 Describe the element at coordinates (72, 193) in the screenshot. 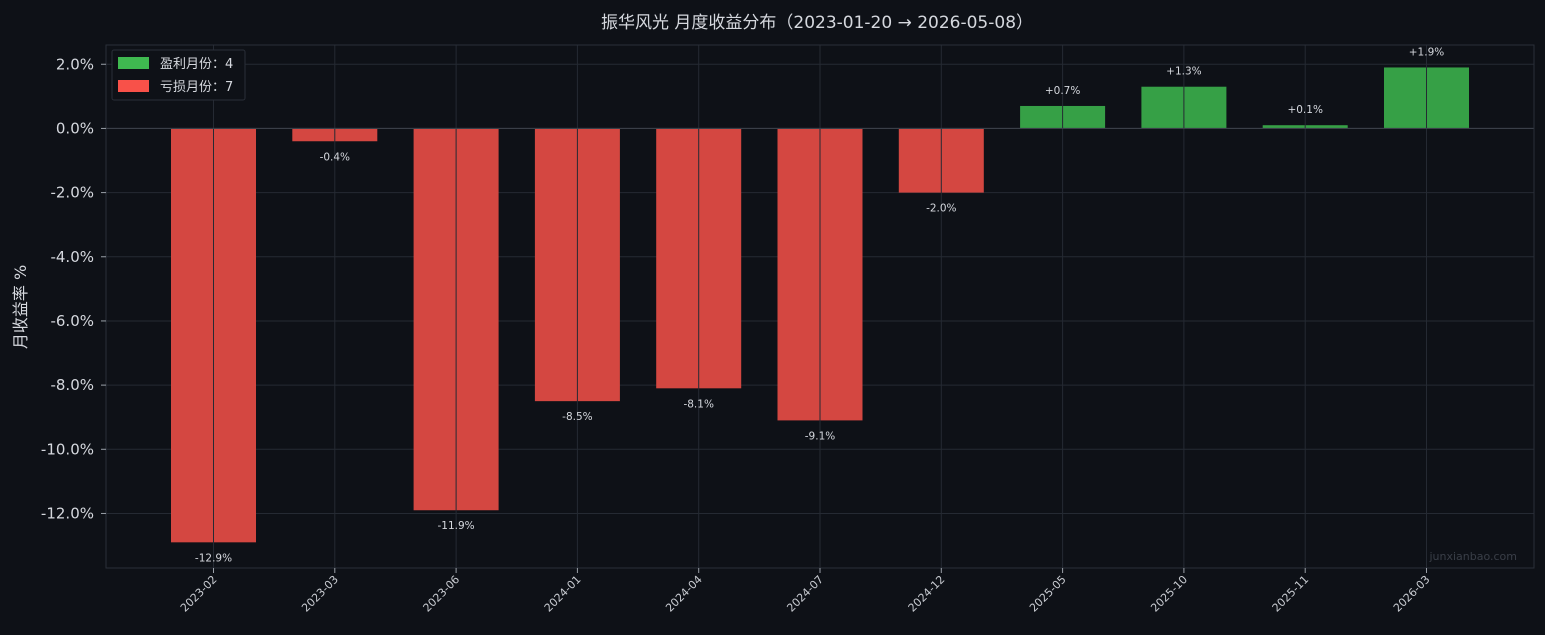

I see `y-tick-label: -2.0%` at that location.